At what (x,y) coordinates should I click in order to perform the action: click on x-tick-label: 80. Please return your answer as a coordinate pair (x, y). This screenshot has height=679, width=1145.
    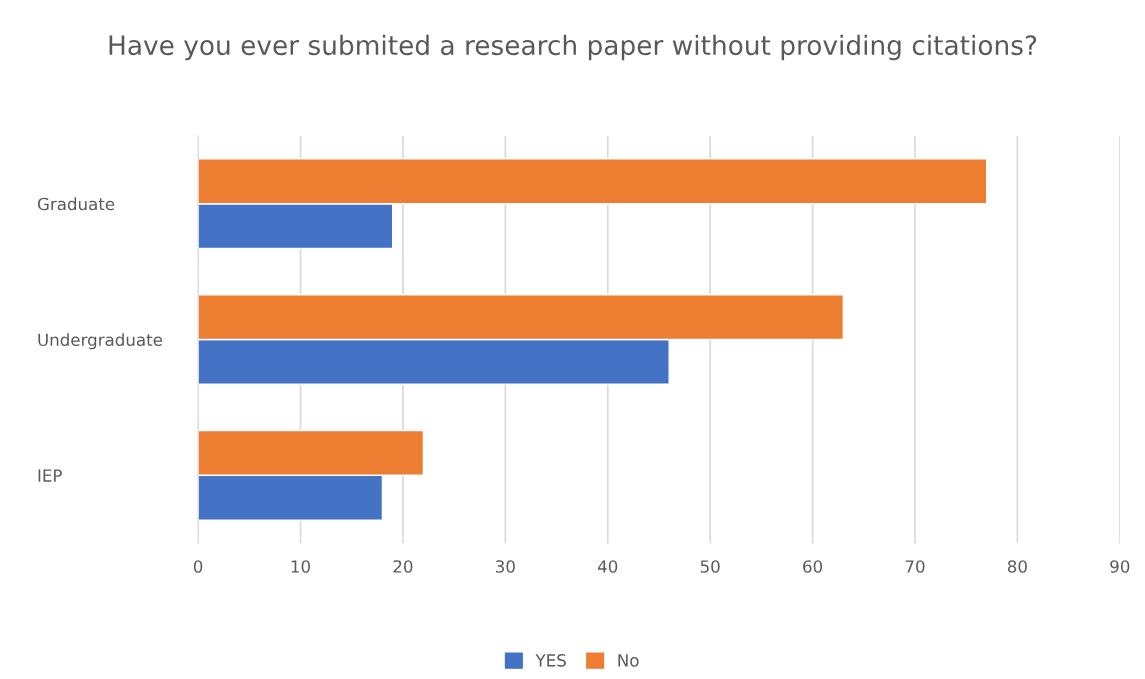
    Looking at the image, I should click on (1017, 566).